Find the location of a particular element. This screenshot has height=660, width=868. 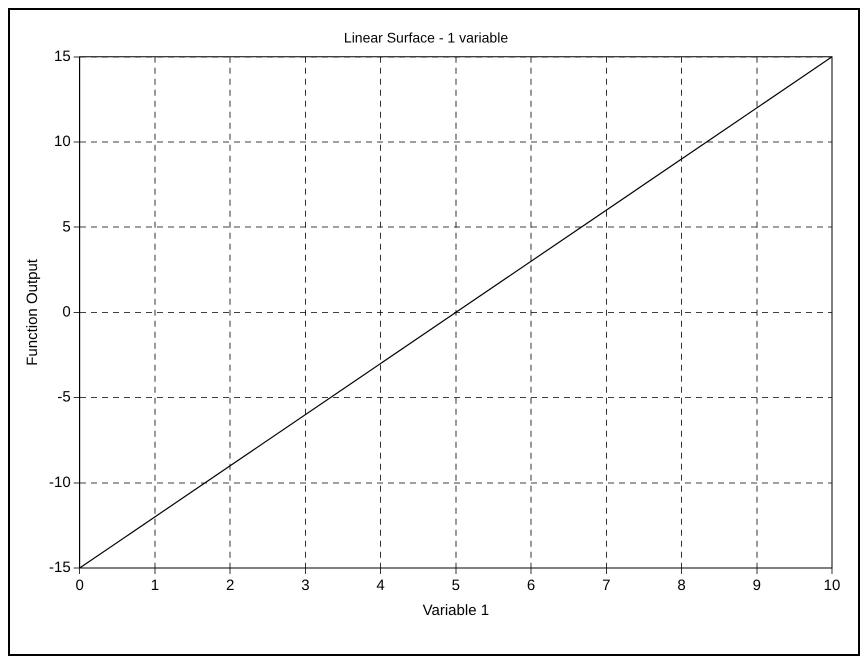

x-tick-label: 8 is located at coordinates (681, 585).